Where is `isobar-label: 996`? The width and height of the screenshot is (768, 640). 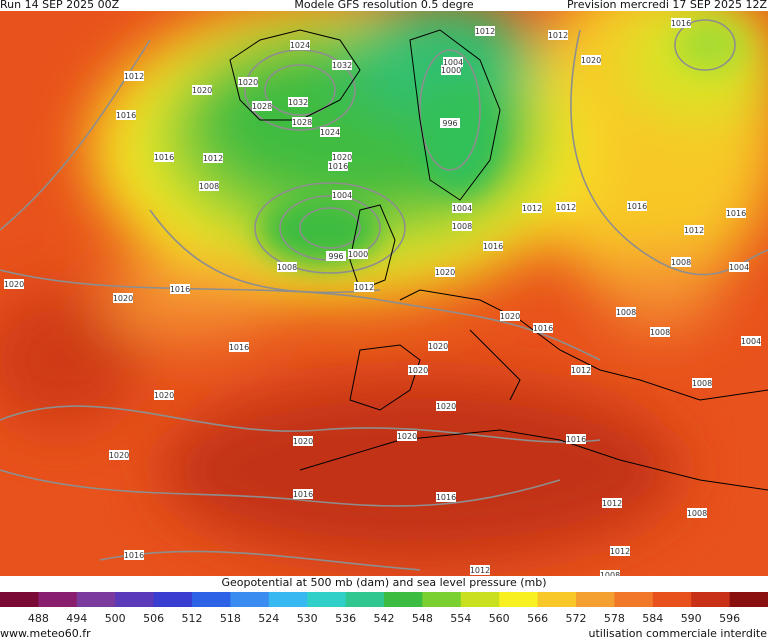
isobar-label: 996 is located at coordinates (449, 123).